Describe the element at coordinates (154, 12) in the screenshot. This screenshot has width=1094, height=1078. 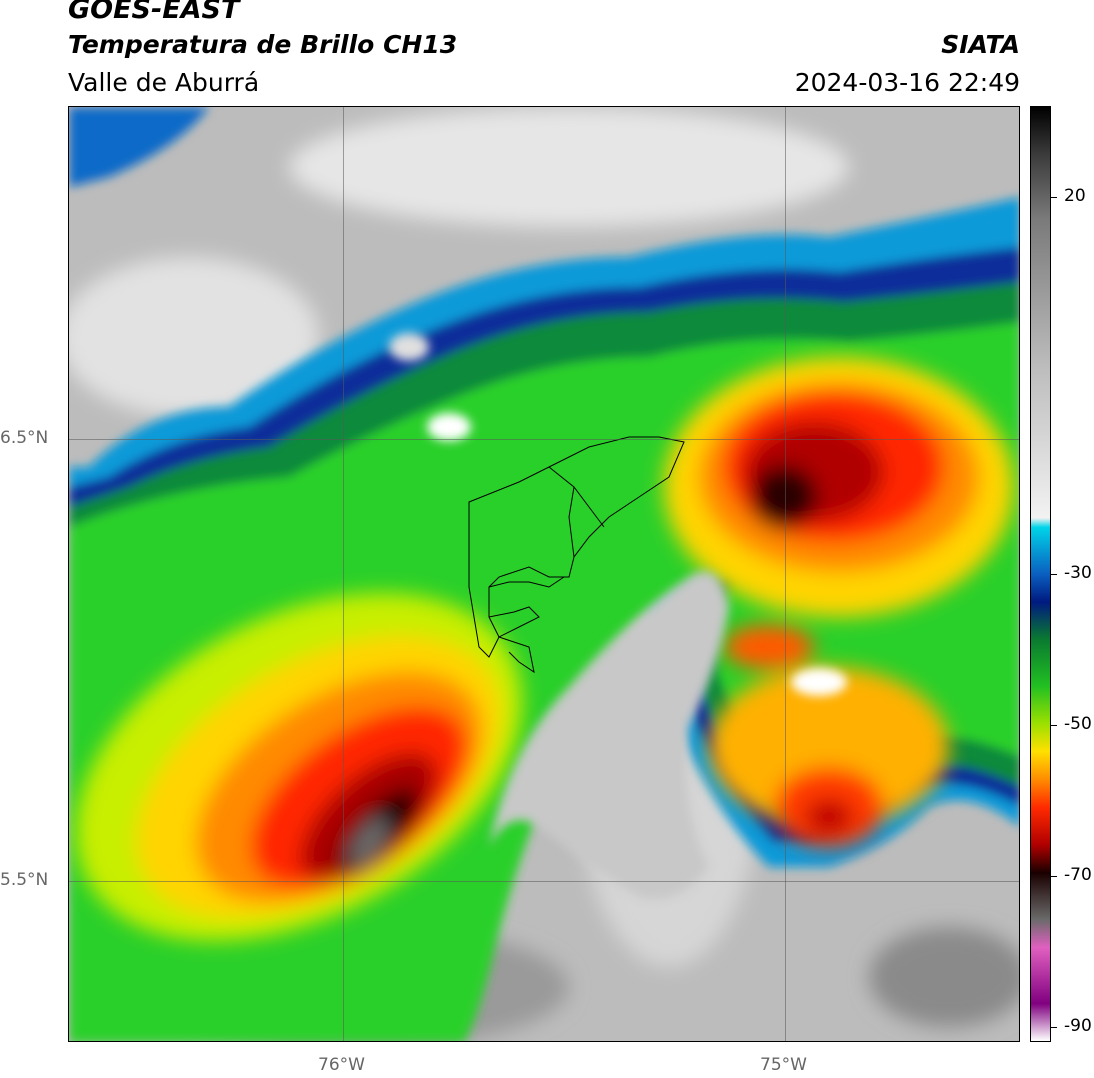
I see `chart-title: GOES-EAST` at that location.